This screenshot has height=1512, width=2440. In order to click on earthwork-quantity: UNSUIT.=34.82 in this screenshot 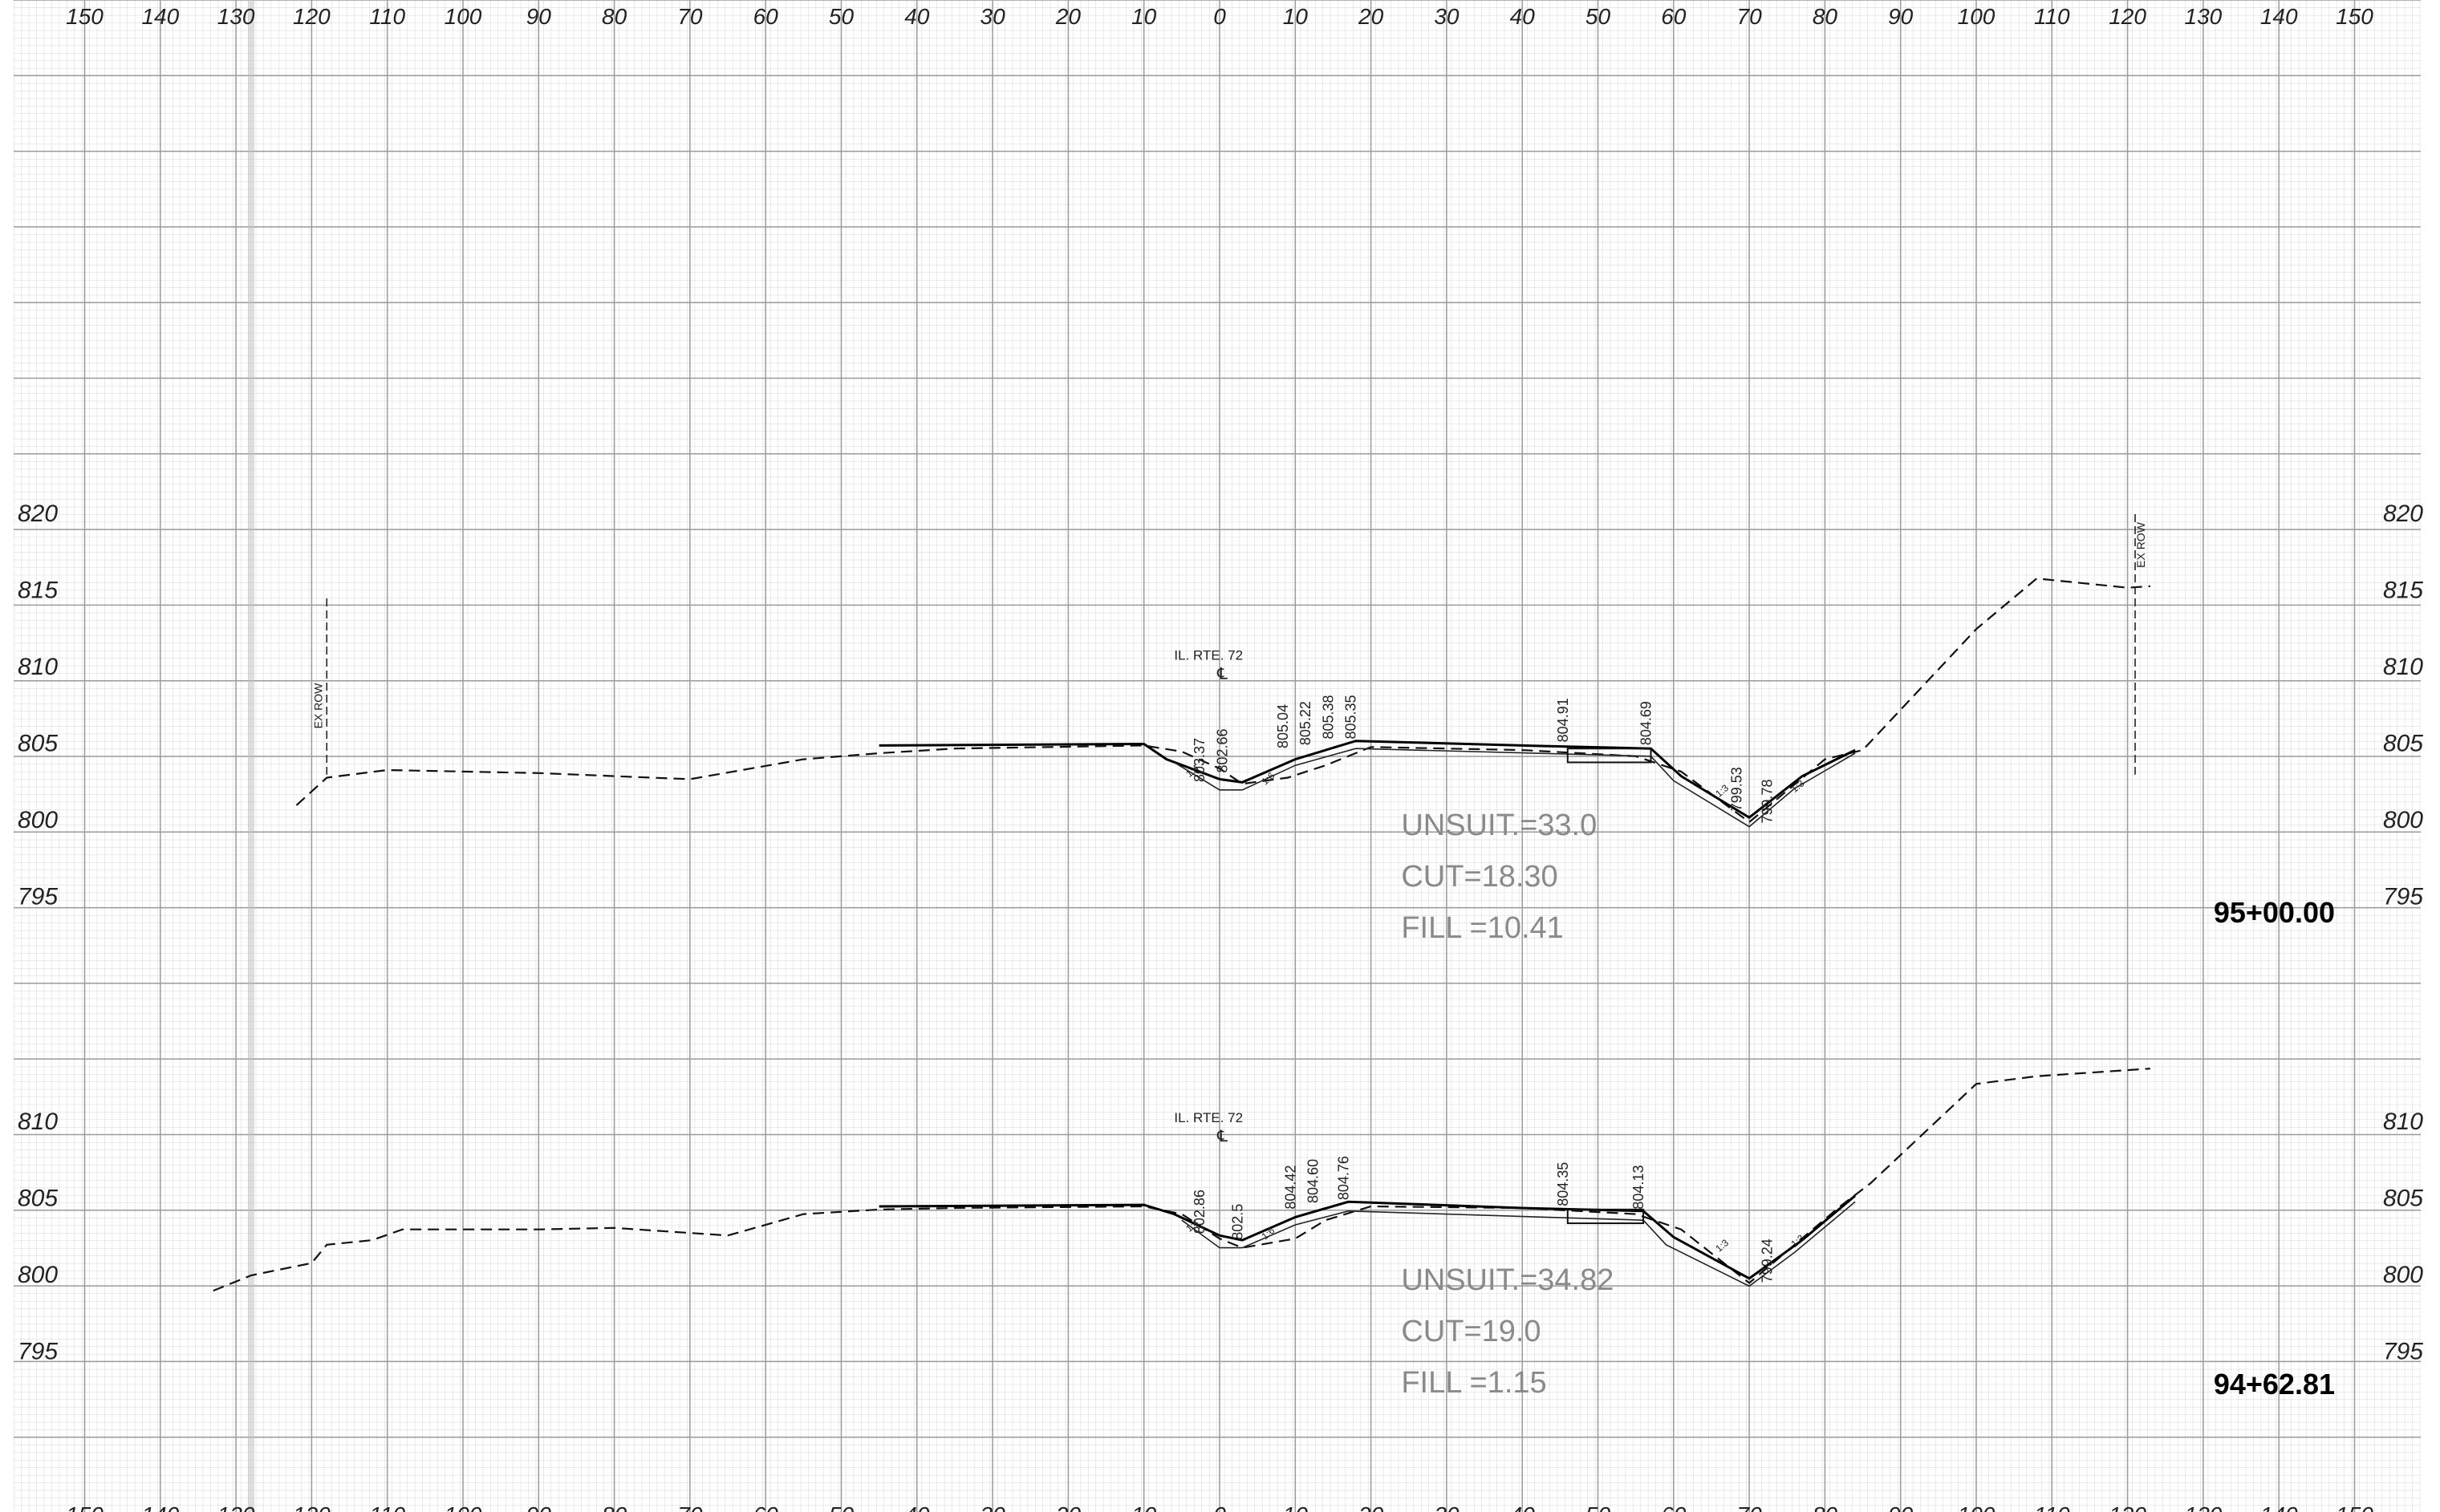, I will do `click(1507, 1280)`.